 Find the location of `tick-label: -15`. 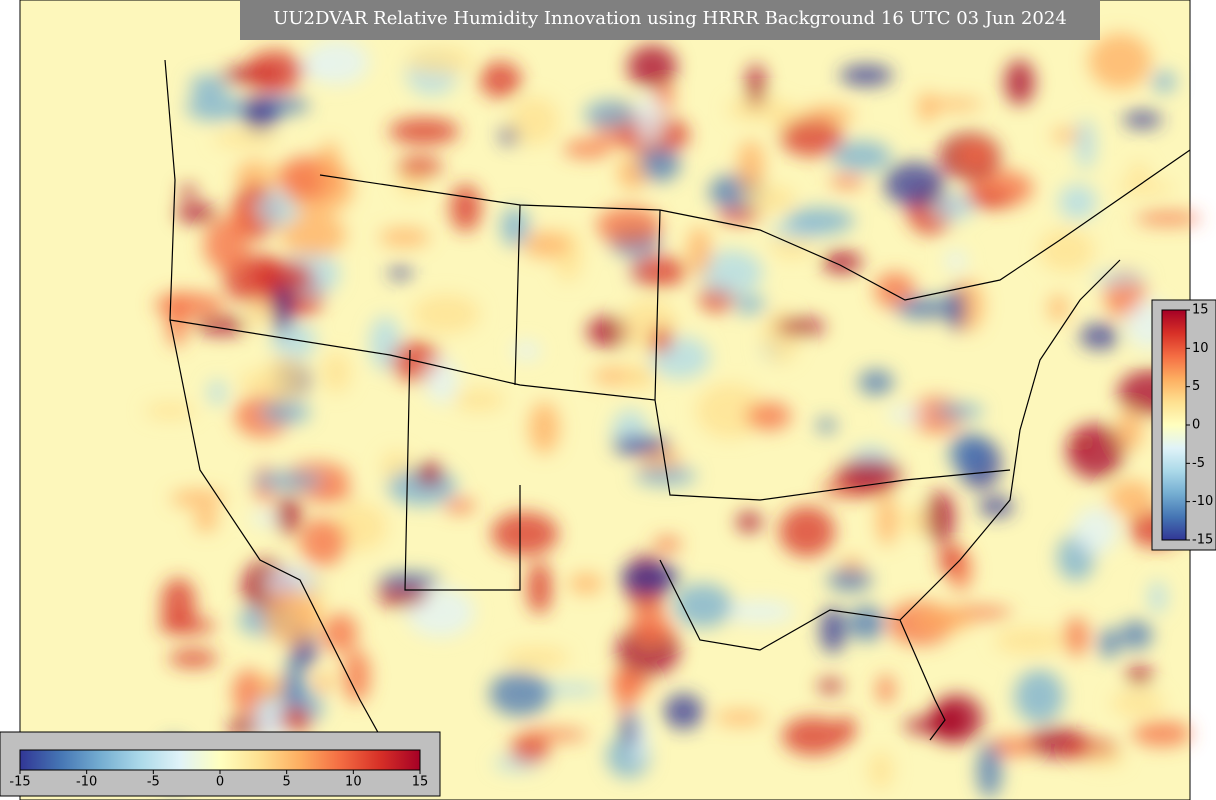

tick-label: -15 is located at coordinates (19, 782).